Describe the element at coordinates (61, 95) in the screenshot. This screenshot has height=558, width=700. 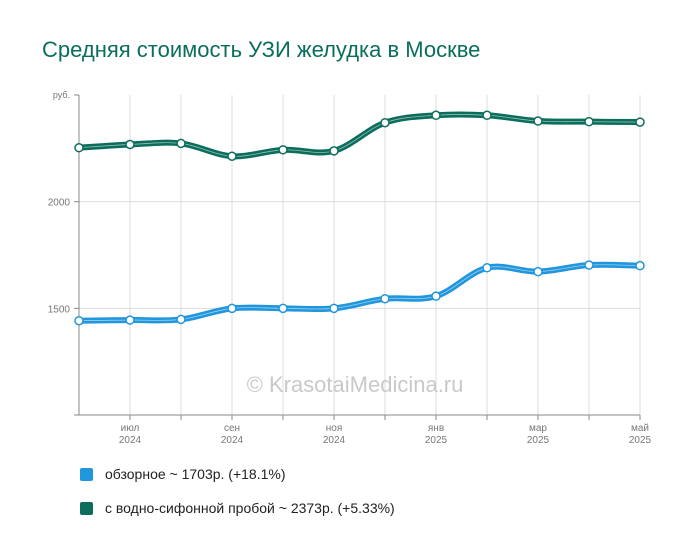
I see `y-unit-label: руб.` at that location.